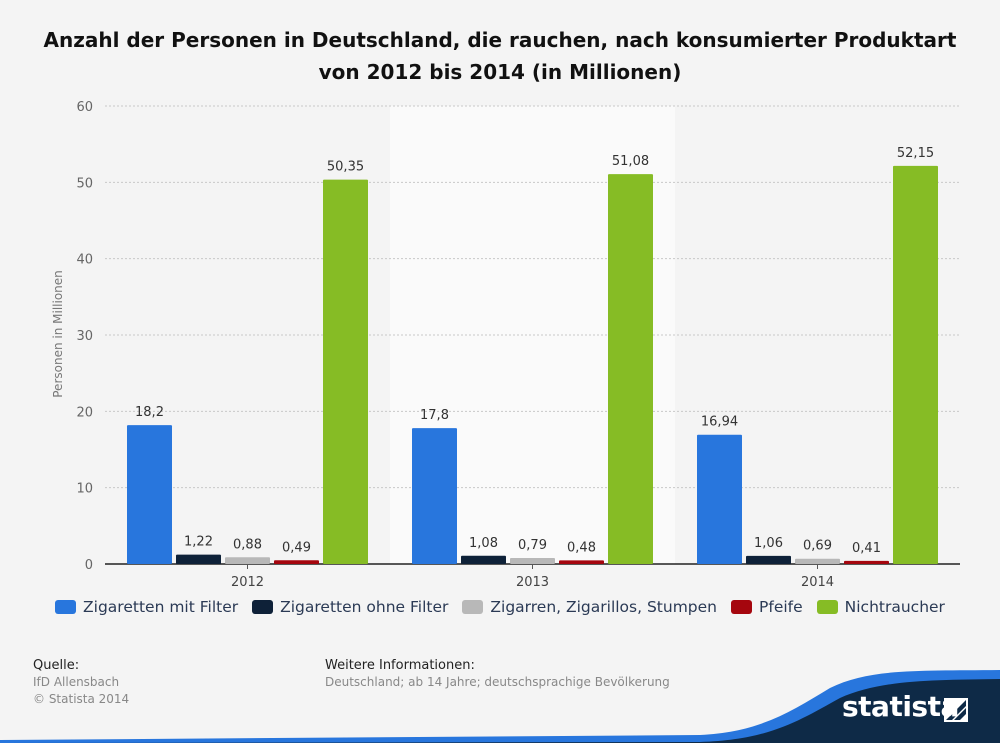 The height and width of the screenshot is (743, 1000). What do you see at coordinates (630, 161) in the screenshot?
I see `data-label: 51,08` at bounding box center [630, 161].